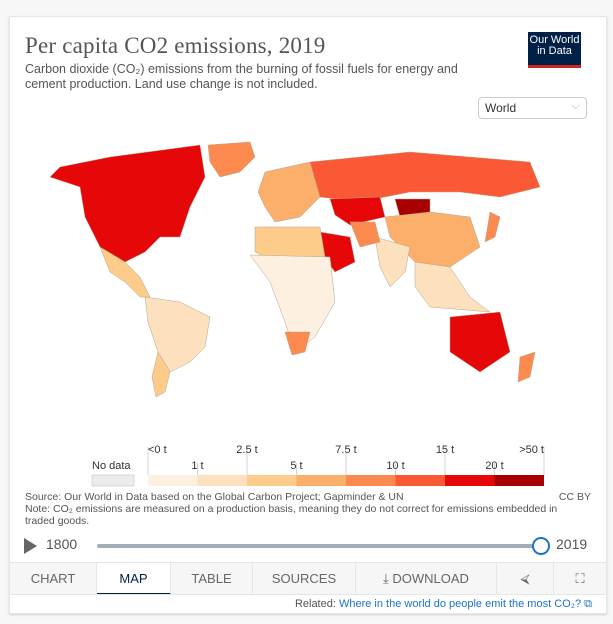  Describe the element at coordinates (445, 450) in the screenshot. I see `legend-label: 15 t` at that location.